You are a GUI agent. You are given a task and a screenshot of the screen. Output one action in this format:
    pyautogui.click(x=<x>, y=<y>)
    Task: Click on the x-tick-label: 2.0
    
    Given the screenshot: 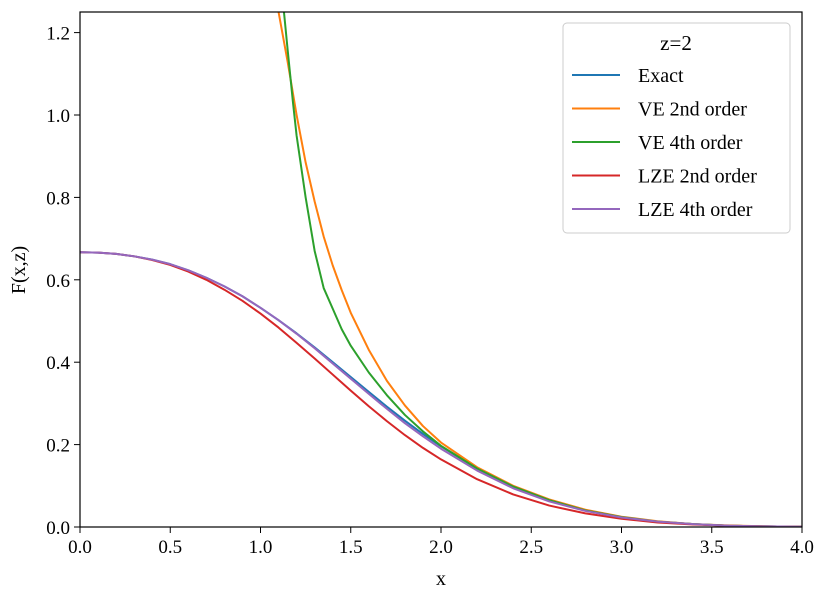 What is the action you would take?
    pyautogui.click(x=441, y=547)
    